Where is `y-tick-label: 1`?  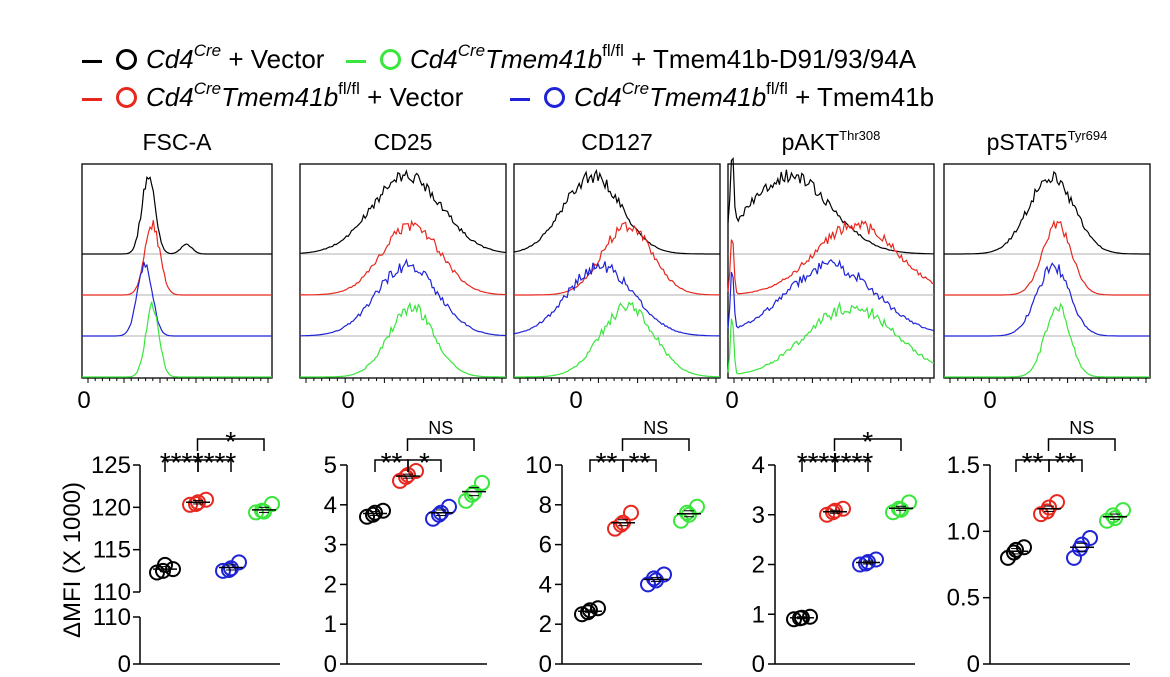
y-tick-label: 1 is located at coordinates (758, 614).